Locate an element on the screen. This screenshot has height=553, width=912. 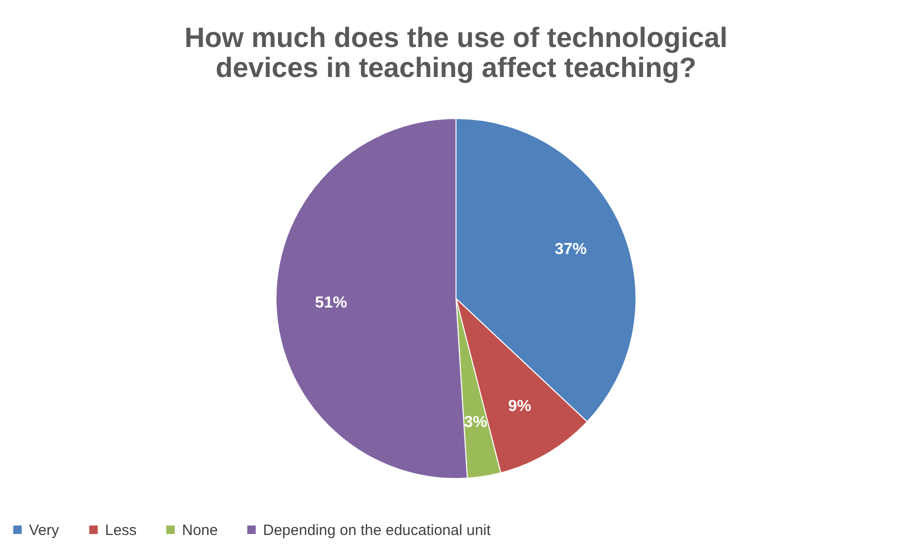
data-label: 9% is located at coordinates (520, 407).